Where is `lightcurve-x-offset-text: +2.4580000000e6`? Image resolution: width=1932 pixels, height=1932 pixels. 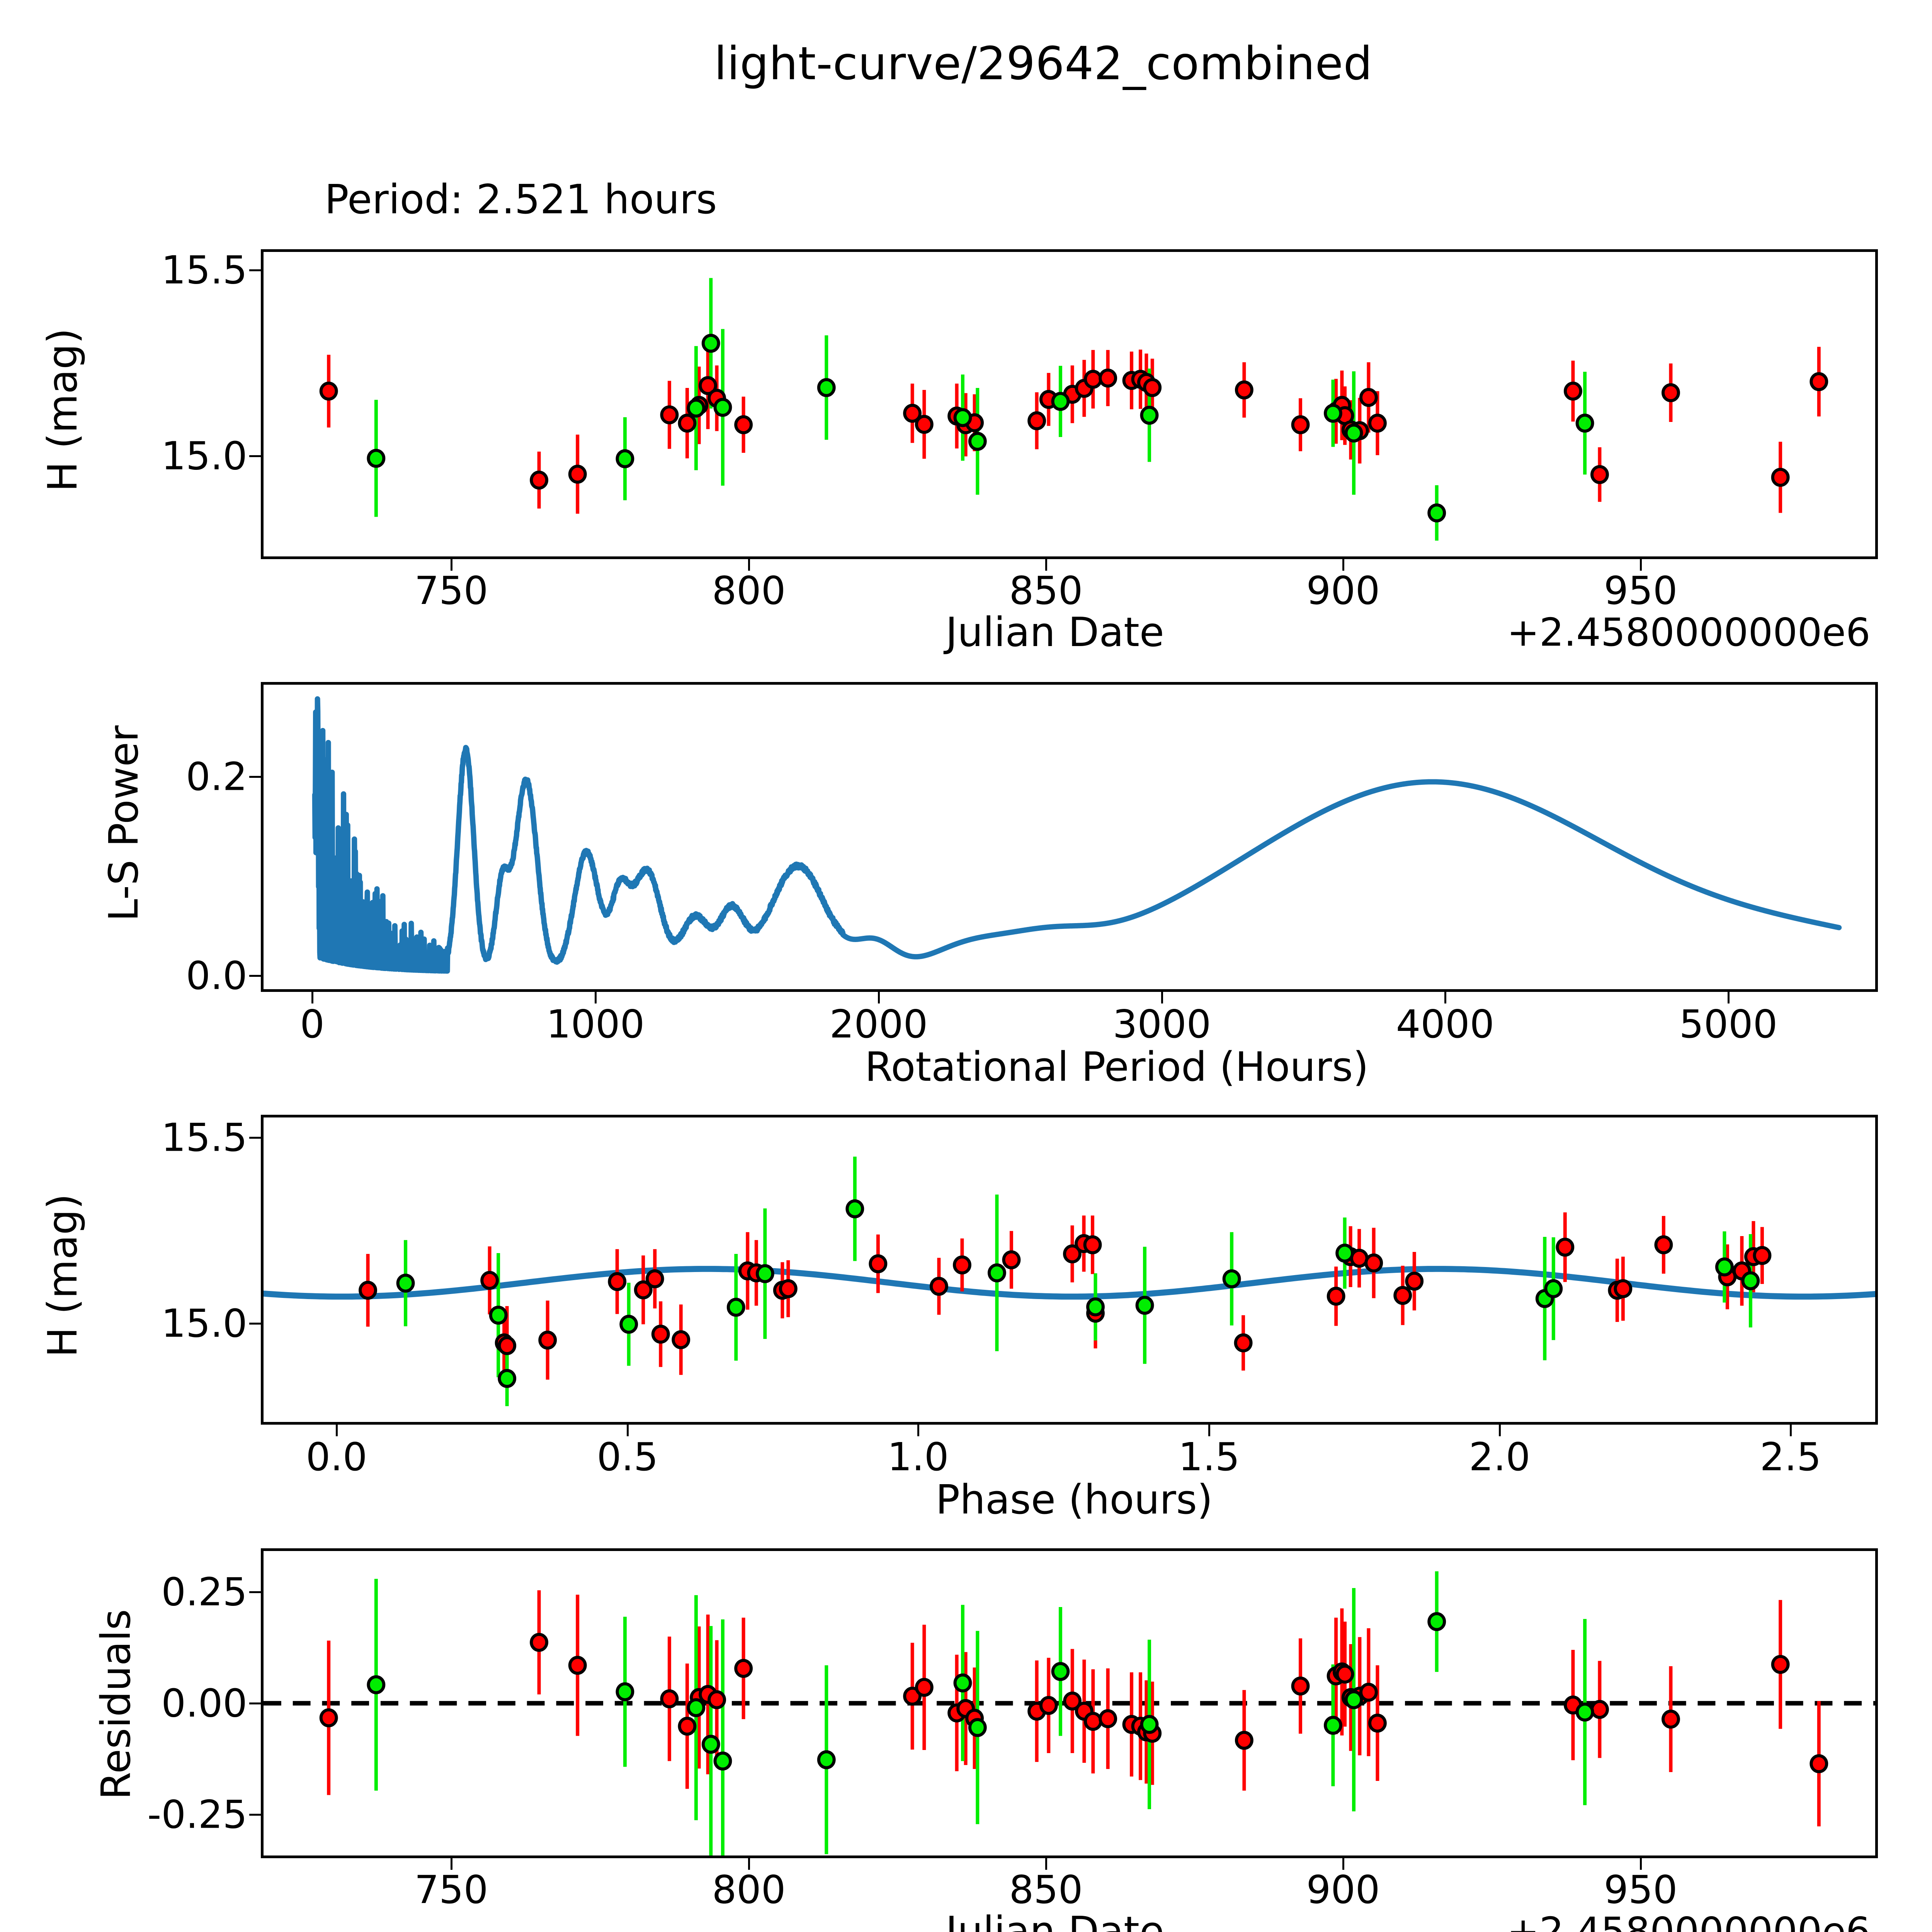
lightcurve-x-offset-text: +2.4580000000e6 is located at coordinates (1689, 632).